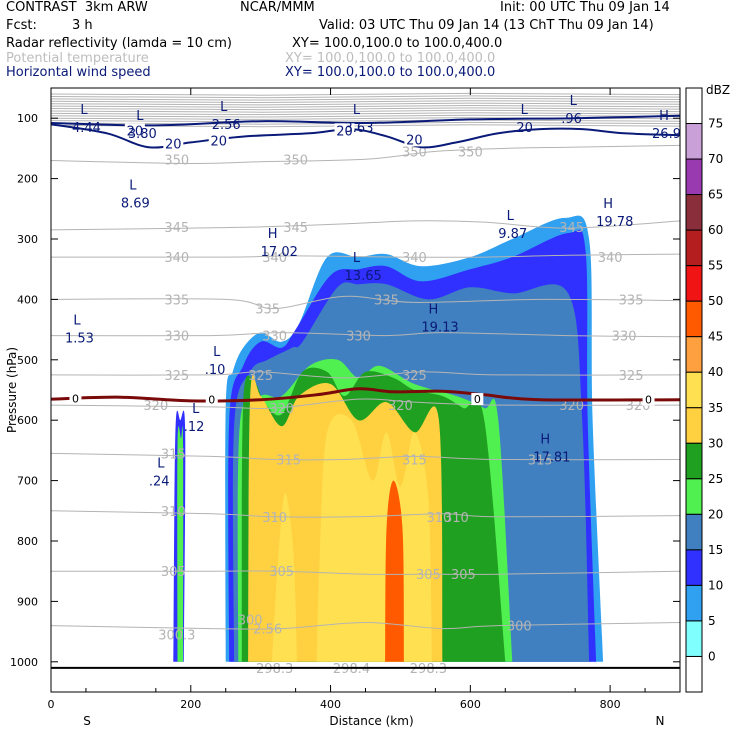 The width and height of the screenshot is (740, 740). Describe the element at coordinates (226, 125) in the screenshot. I see `wind-extremum-value: 2.56` at that location.